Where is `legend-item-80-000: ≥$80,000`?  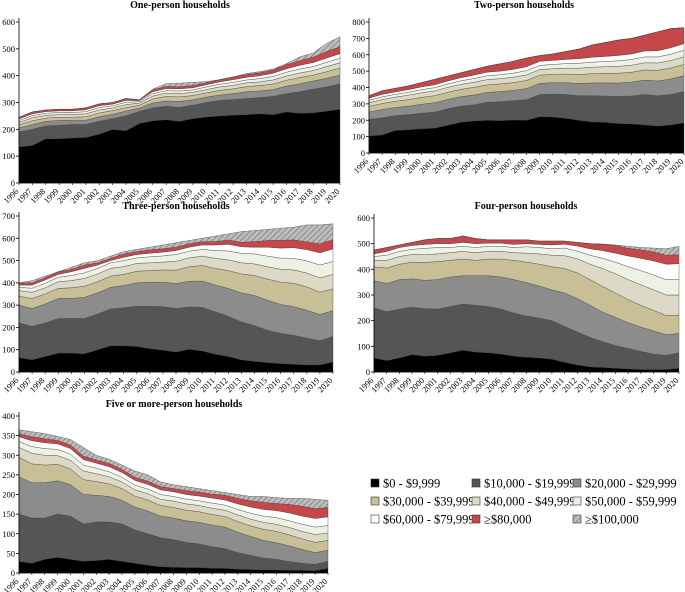
legend-item-80-000: ≥$80,000 is located at coordinates (501, 520).